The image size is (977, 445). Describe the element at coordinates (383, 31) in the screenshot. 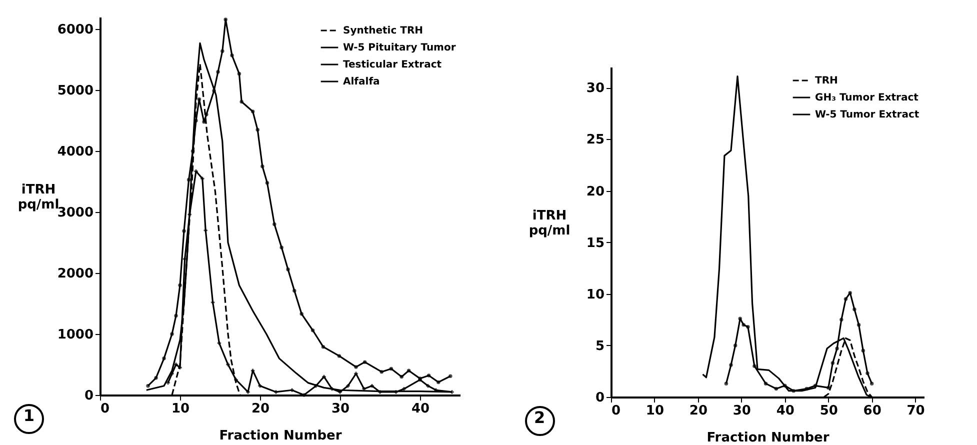

I see `legend-label: Synthetic TRH` at that location.